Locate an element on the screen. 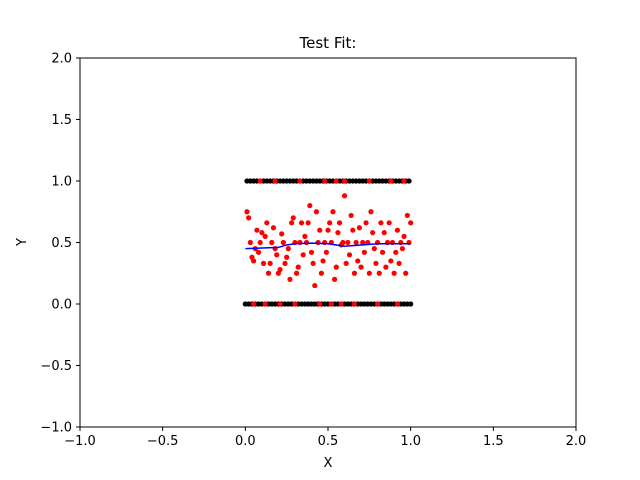 The image size is (640, 480). y-tick-label: 2.0 is located at coordinates (61, 59).